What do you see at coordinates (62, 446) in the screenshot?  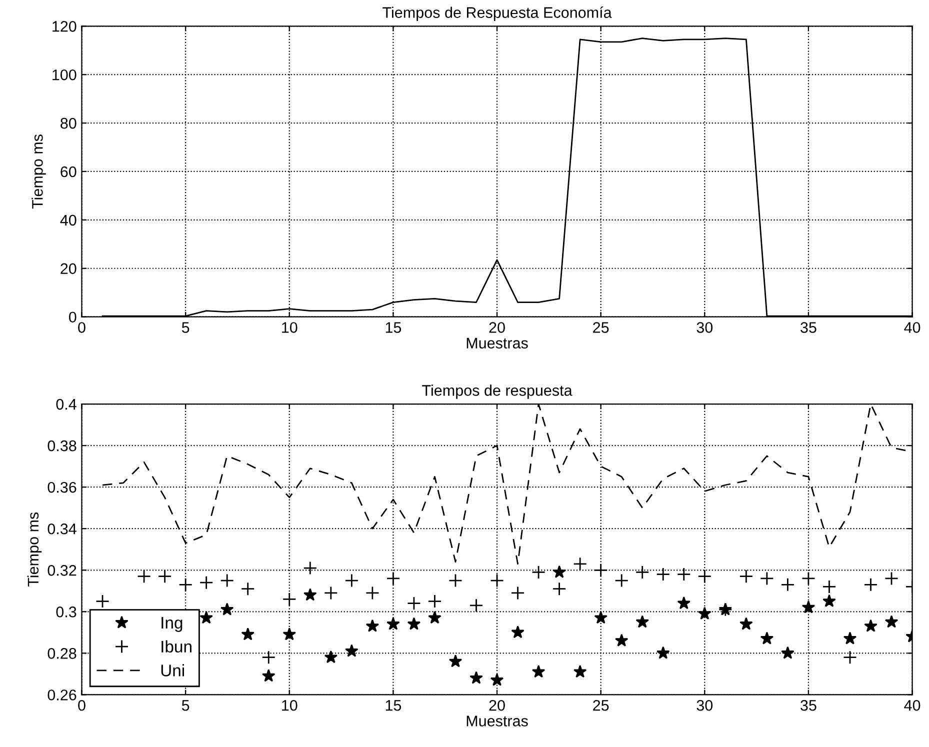 I see `y-tick-label: 0.38` at bounding box center [62, 446].